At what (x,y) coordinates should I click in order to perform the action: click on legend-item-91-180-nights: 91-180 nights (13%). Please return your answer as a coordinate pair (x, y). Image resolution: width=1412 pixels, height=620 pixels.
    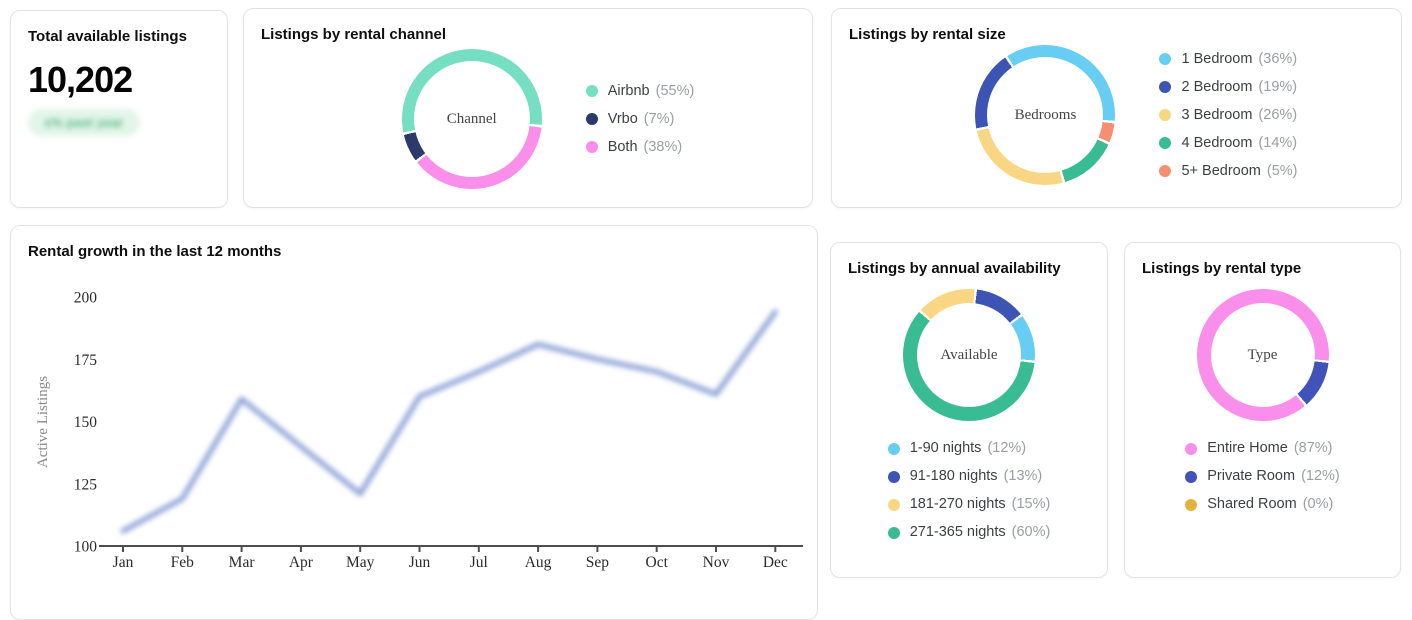
    Looking at the image, I should click on (965, 476).